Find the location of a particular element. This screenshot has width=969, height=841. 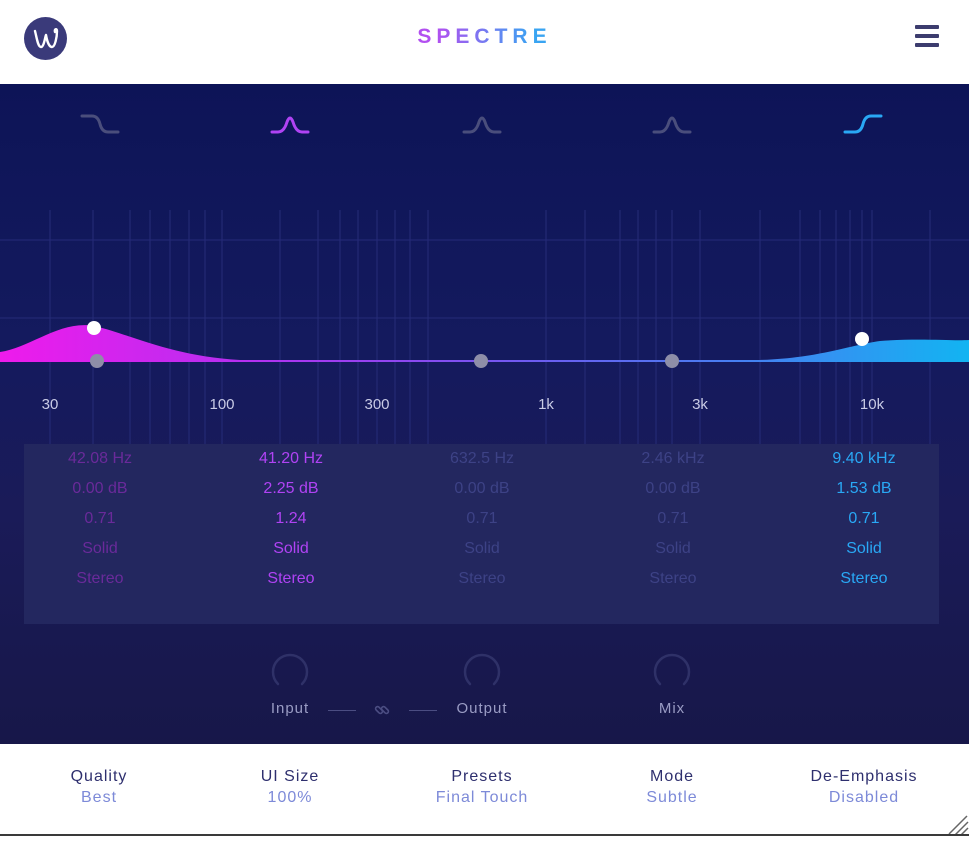

band-2-params: 41.20 Hz 2.25 dB 1.24 Solid Stereo is located at coordinates (291, 519).